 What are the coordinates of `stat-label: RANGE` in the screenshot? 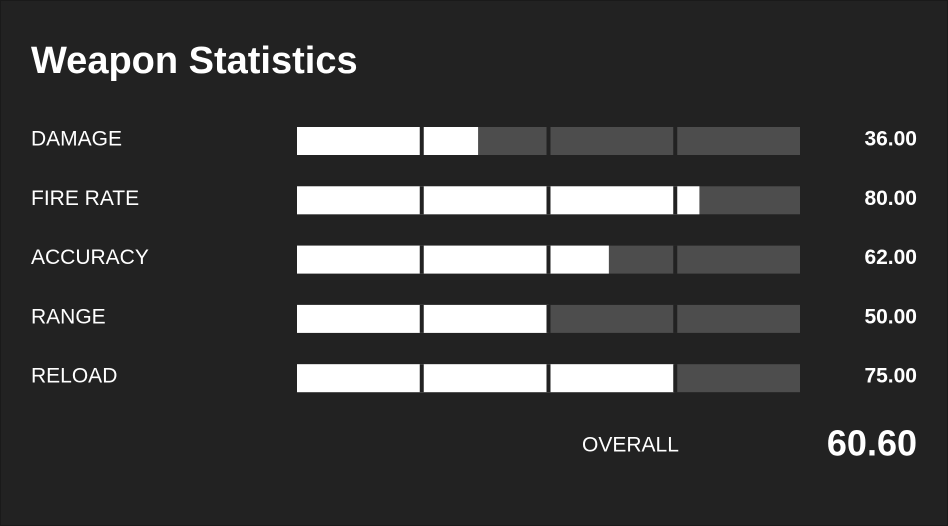 It's located at (68, 316).